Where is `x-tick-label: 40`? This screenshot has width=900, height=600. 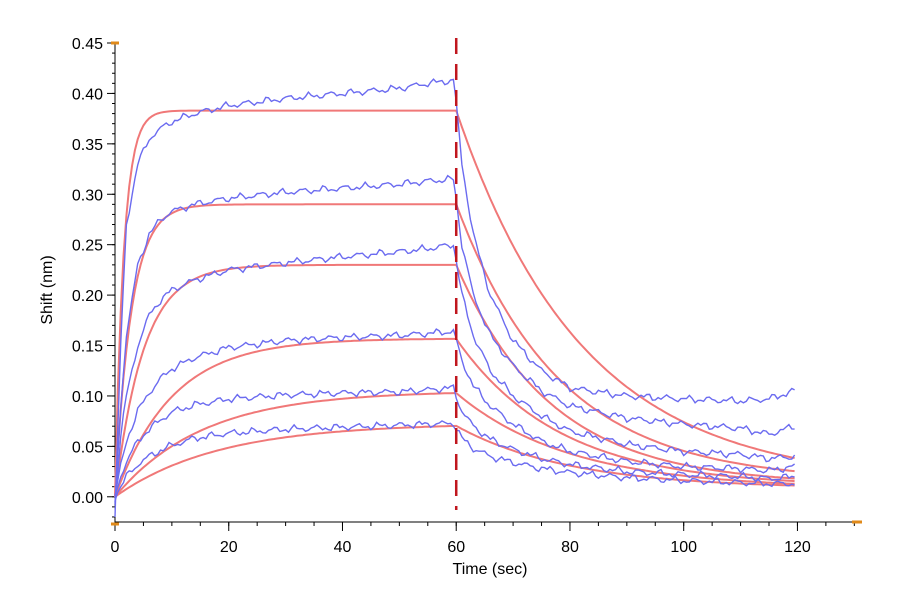 x-tick-label: 40 is located at coordinates (343, 547).